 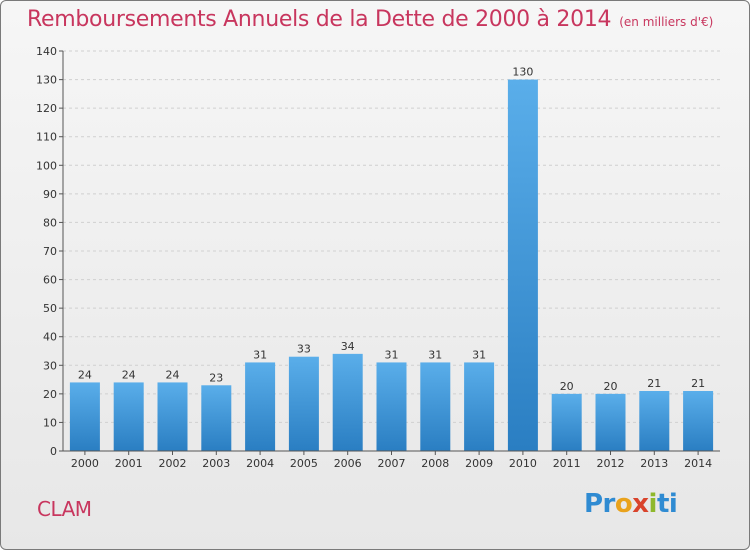 I want to click on bar-2005, so click(x=303, y=403).